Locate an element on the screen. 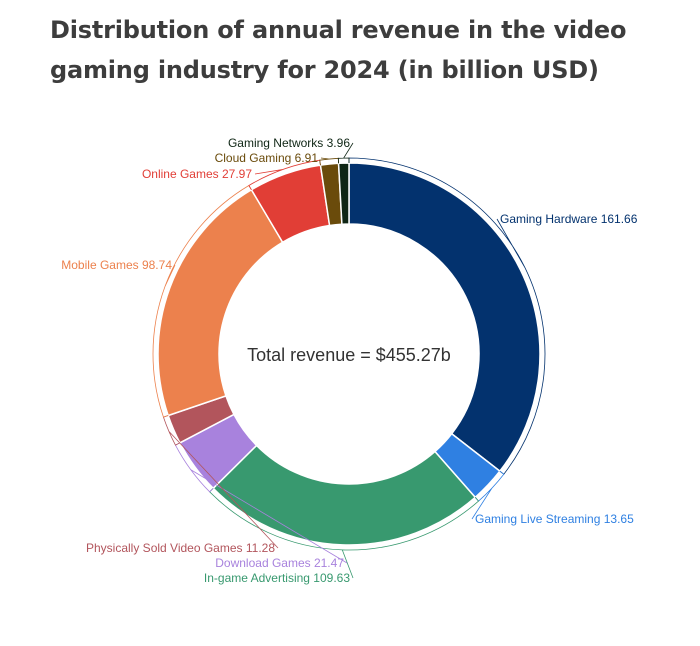 This screenshot has width=700, height=646. slice-label-in-game-advertising: In-game Advertising 109.63 is located at coordinates (277, 578).